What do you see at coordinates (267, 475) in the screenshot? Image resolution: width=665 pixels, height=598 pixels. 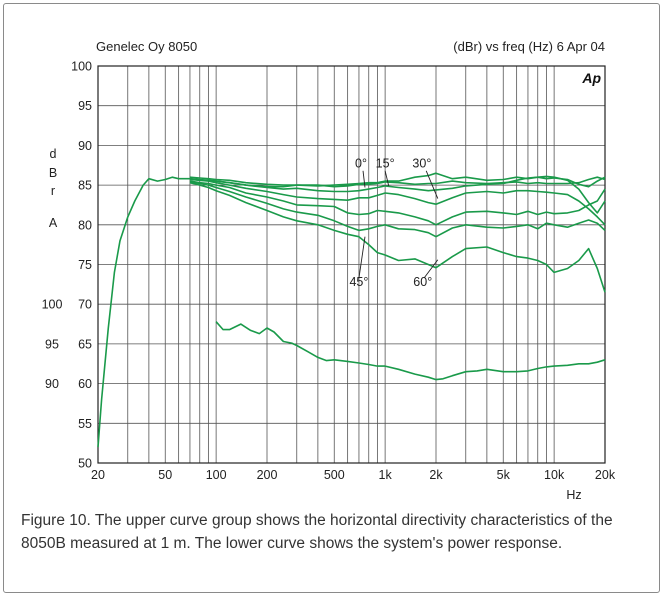 I see `x-tick-label: 200` at bounding box center [267, 475].